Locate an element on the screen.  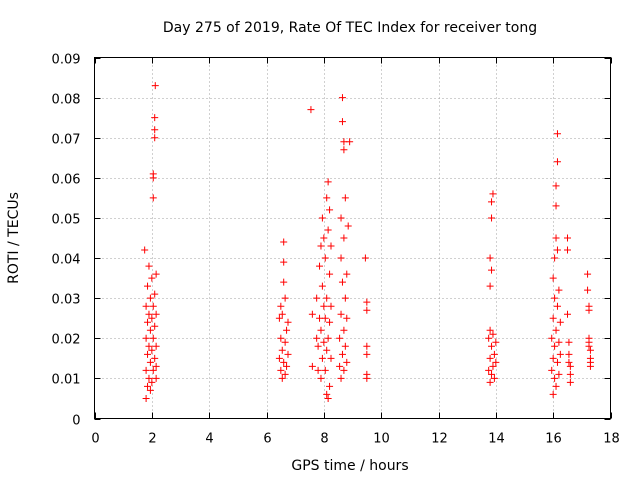
x-tick-label: 8 is located at coordinates (324, 439).